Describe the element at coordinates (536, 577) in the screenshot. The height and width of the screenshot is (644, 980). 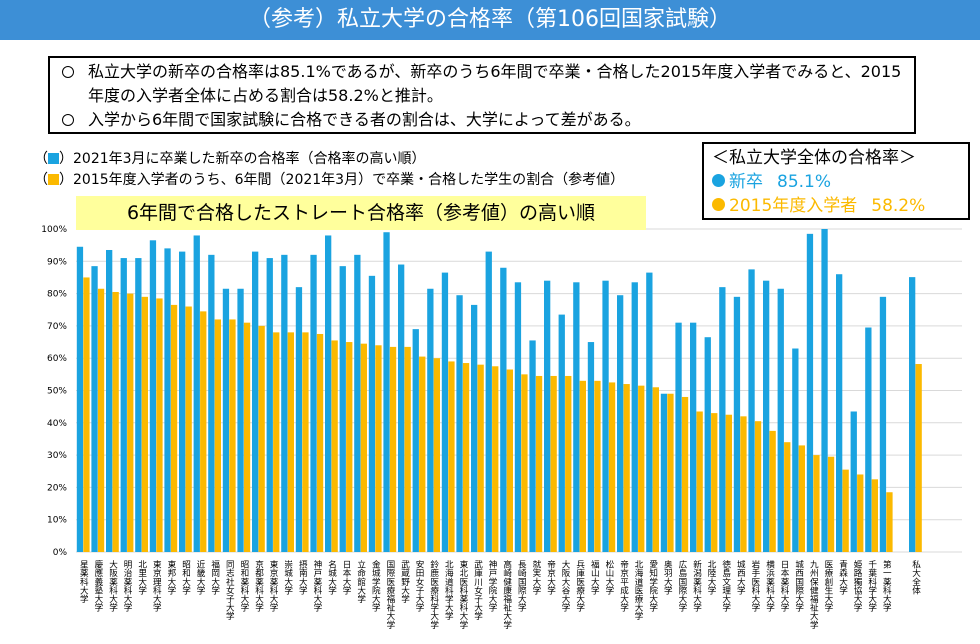
I see `x-tick-label: 就実大学` at that location.